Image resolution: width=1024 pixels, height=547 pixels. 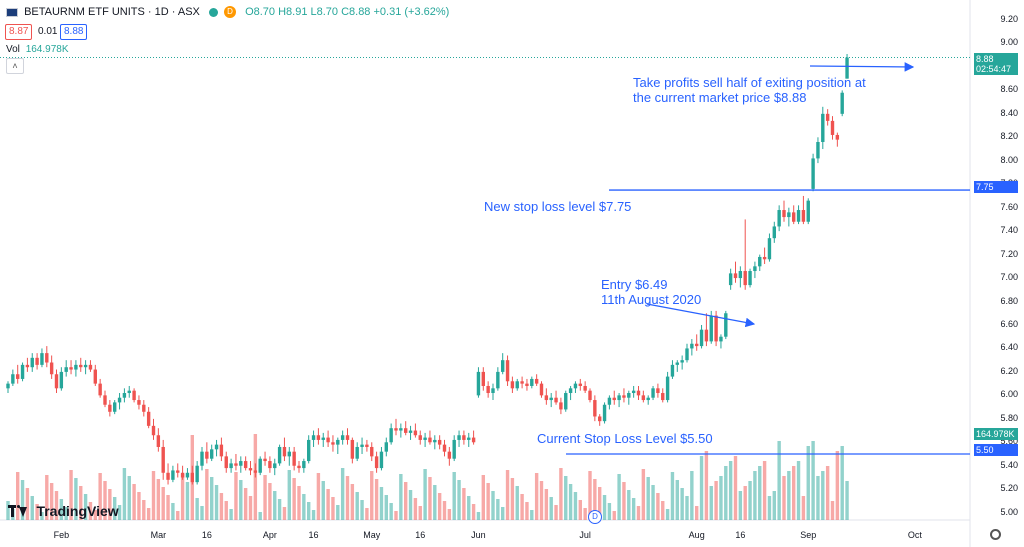 I want to click on new-stop-note: New stop loss level $7.75, so click(x=558, y=206).